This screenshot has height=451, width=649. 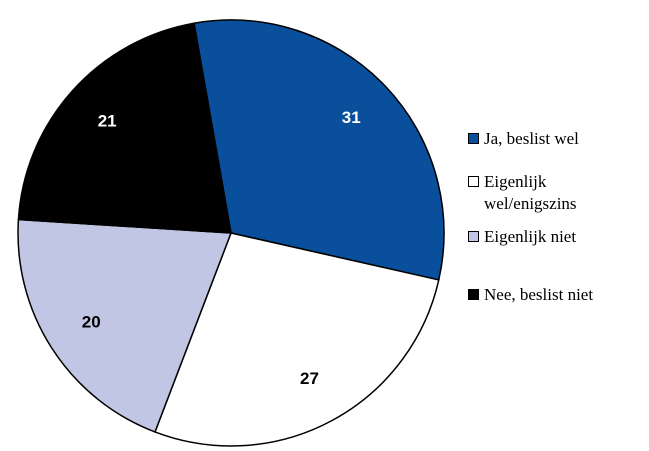 What do you see at coordinates (351, 117) in the screenshot?
I see `slice-label: 31` at bounding box center [351, 117].